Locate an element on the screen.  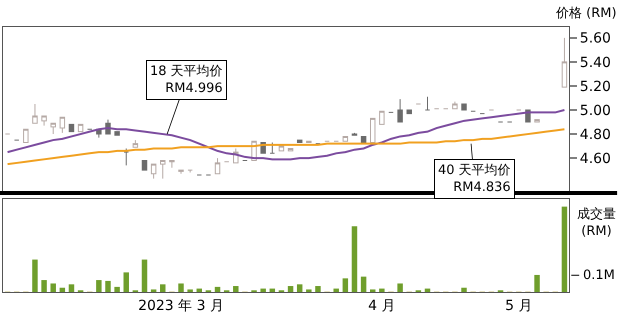
x-tick-label: 5 月 is located at coordinates (518, 306).